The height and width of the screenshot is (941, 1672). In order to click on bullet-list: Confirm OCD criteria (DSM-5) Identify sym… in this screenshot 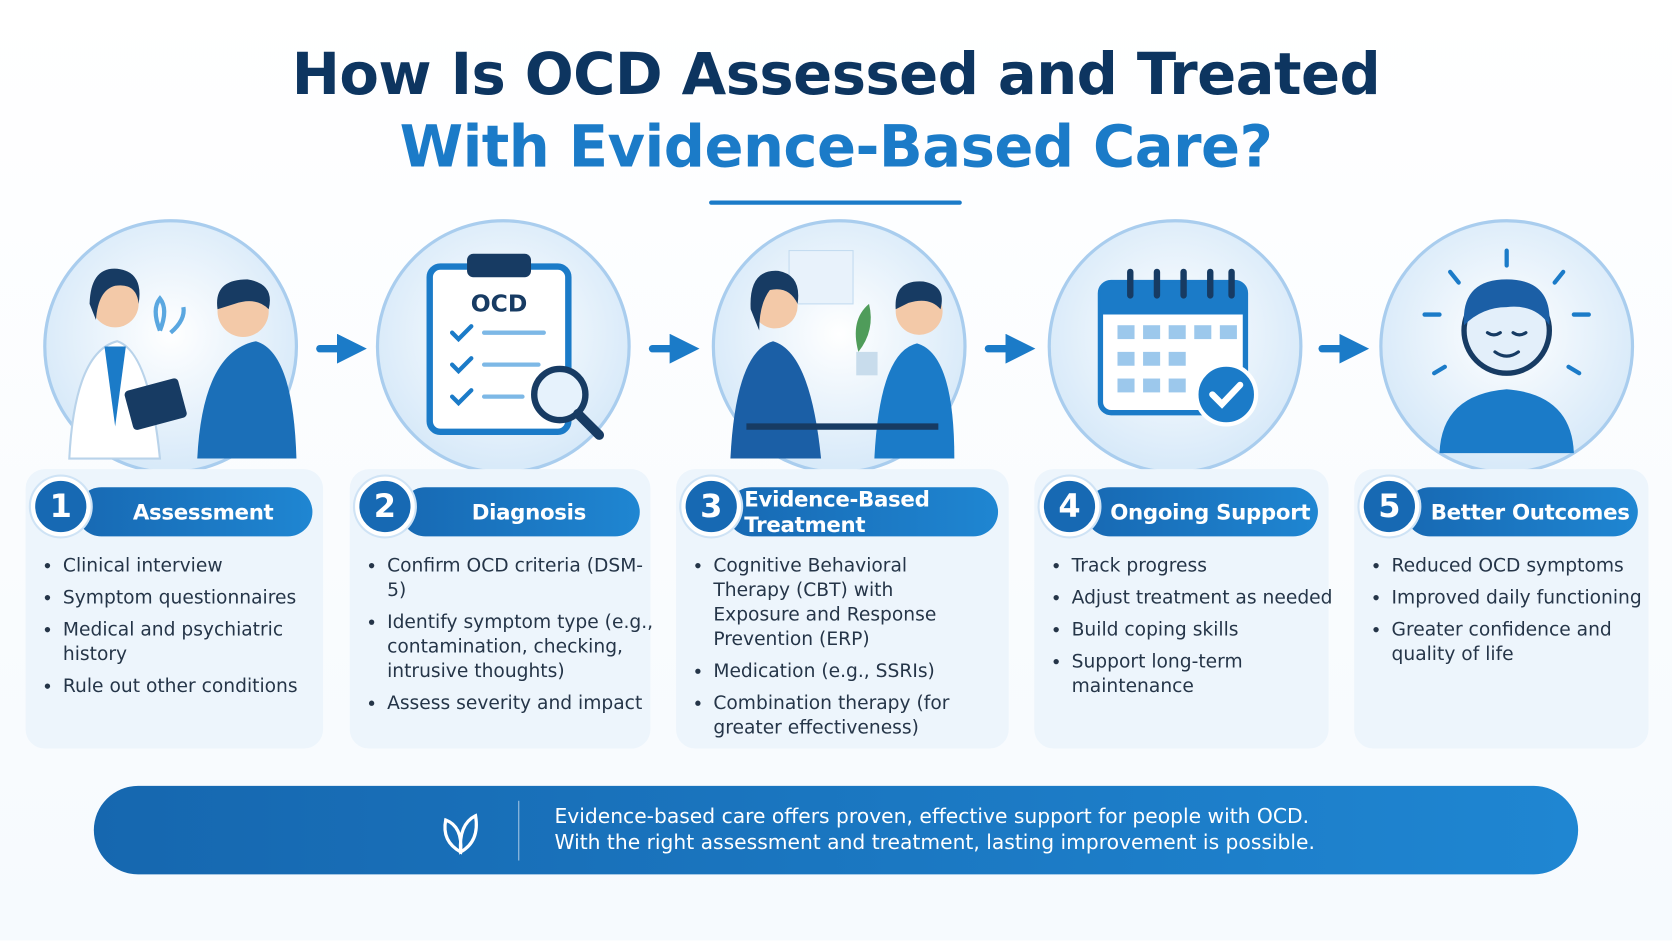, I will do `click(511, 639)`.